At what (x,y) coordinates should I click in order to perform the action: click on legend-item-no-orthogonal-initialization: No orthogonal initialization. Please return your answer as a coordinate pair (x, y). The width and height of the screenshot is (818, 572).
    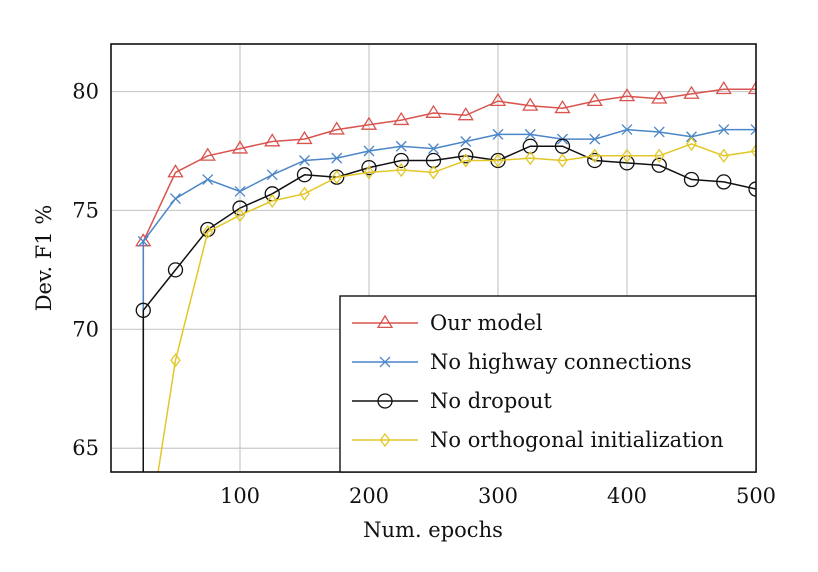
    Looking at the image, I should click on (537, 440).